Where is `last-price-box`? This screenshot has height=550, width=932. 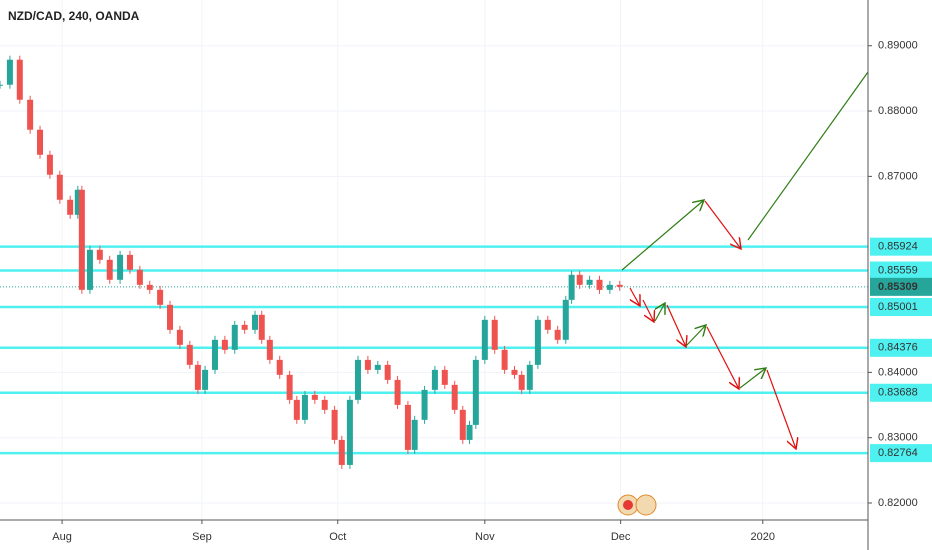 last-price-box is located at coordinates (901, 286).